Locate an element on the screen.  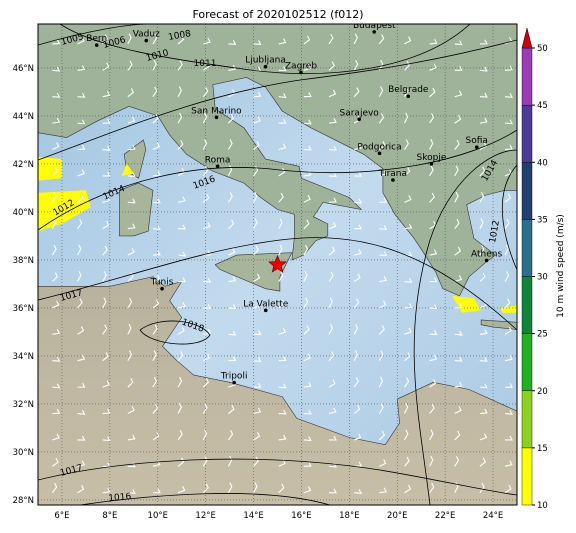
colorbar-tick-label: 50 is located at coordinates (542, 49).